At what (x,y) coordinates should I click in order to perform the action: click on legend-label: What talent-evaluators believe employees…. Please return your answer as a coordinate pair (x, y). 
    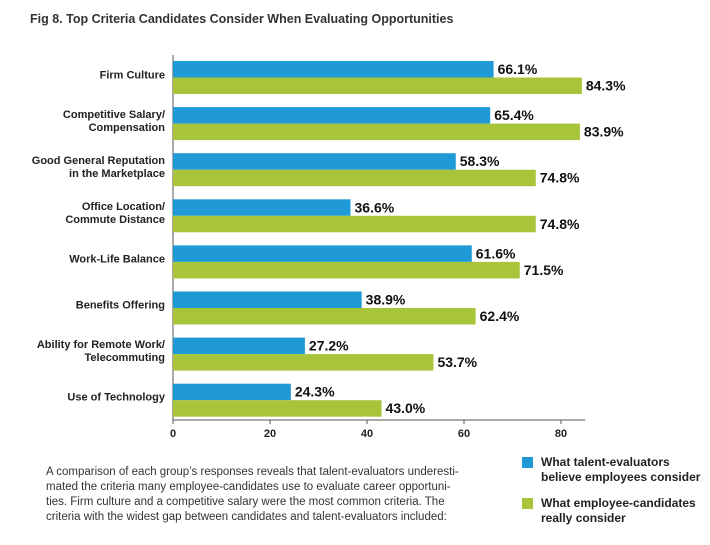
    Looking at the image, I should click on (621, 469).